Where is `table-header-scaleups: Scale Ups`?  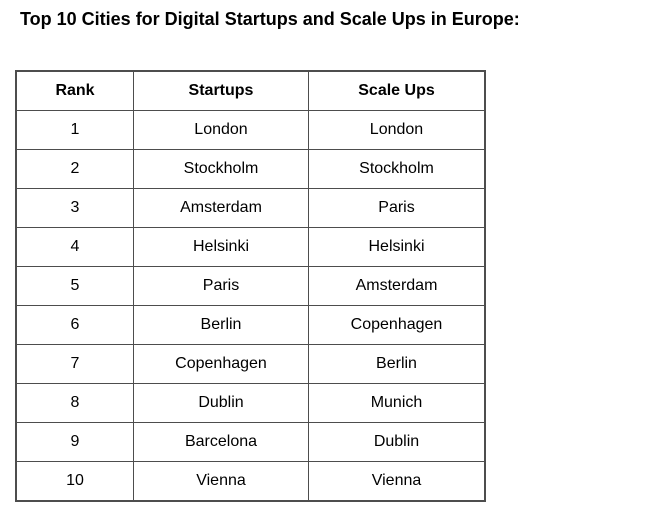
table-header-scaleups: Scale Ups is located at coordinates (397, 90).